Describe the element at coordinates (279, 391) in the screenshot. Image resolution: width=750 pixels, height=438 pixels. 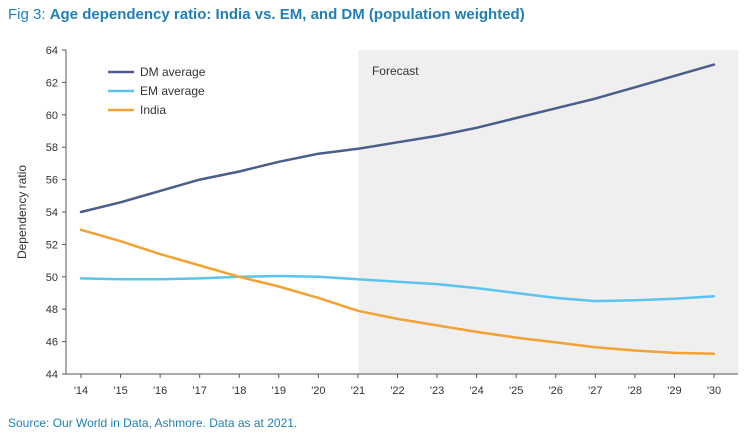
I see `x-tick-label: '19` at that location.